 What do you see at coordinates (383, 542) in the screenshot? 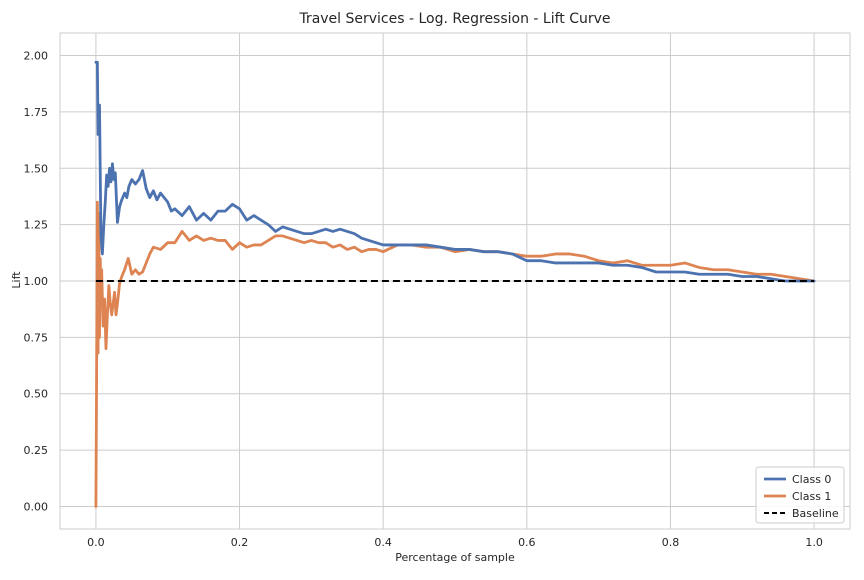
I see `x-tick-label: 0.4` at bounding box center [383, 542].